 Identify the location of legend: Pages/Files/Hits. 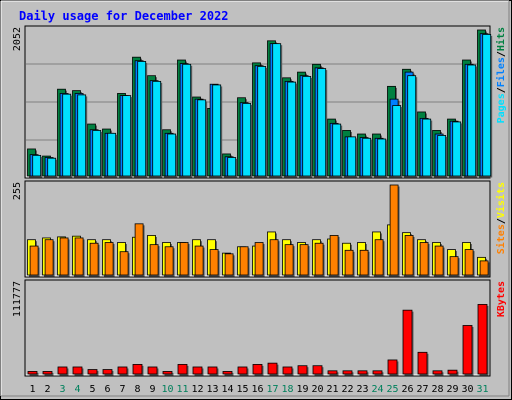
(501, 75).